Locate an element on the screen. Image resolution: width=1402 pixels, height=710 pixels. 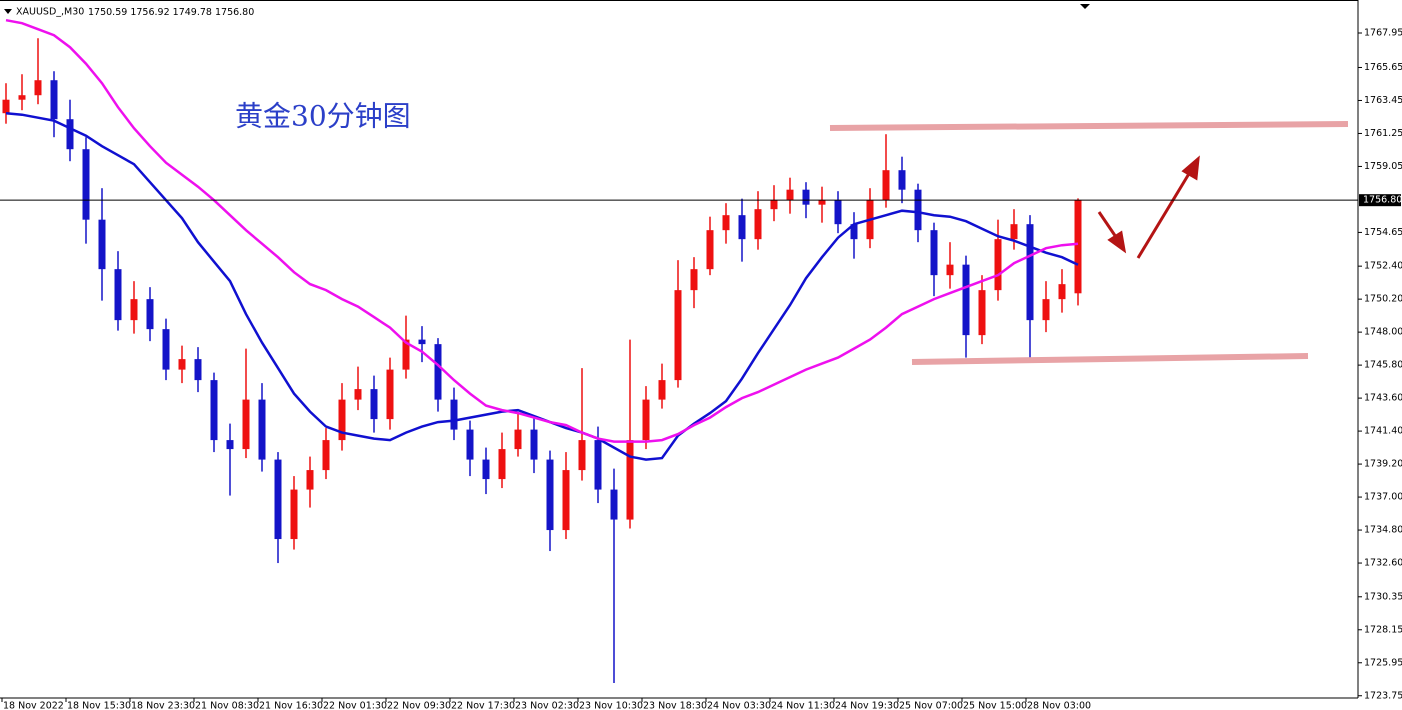
y-tick-label: 1743.60 is located at coordinates (1383, 398).